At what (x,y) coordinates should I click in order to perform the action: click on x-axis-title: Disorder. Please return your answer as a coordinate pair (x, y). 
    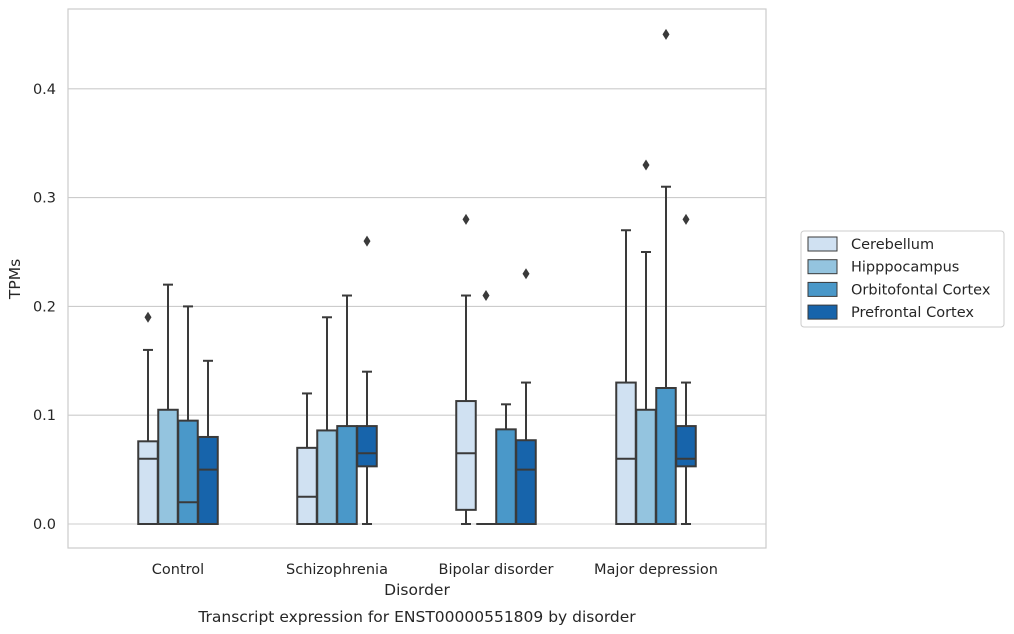
    Looking at the image, I should click on (417, 590).